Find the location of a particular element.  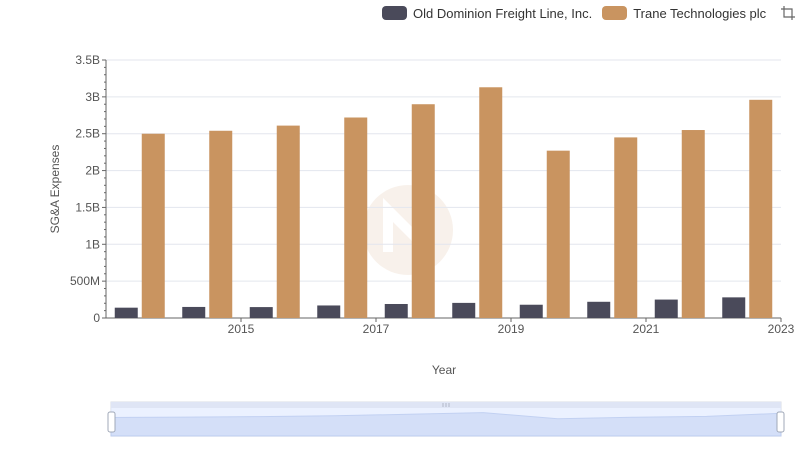

datazoom-slider is located at coordinates (446, 419).